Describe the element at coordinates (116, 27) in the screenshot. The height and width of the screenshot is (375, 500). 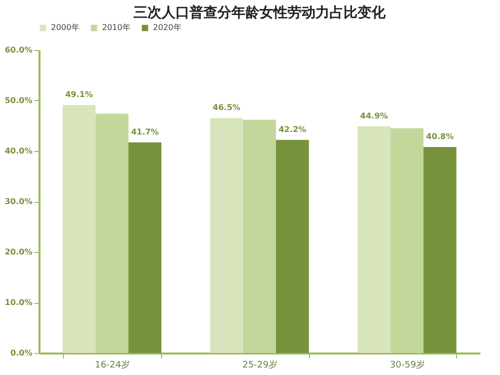
I see `legend-label: 2010年` at that location.